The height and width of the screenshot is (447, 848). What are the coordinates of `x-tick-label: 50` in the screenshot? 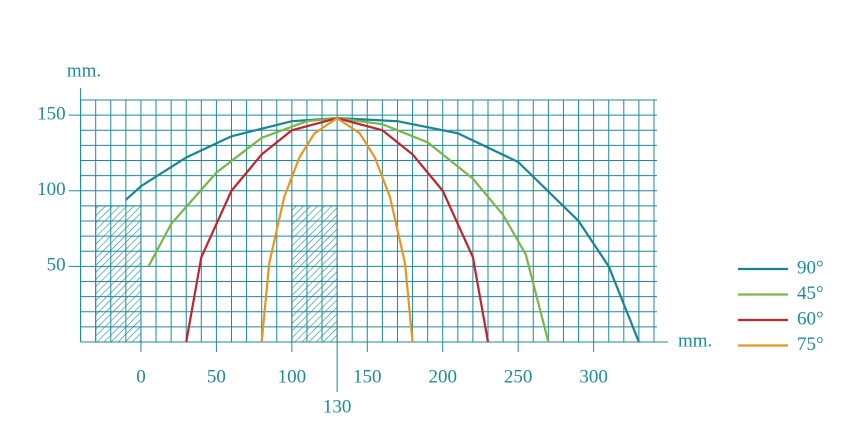 It's located at (216, 376).